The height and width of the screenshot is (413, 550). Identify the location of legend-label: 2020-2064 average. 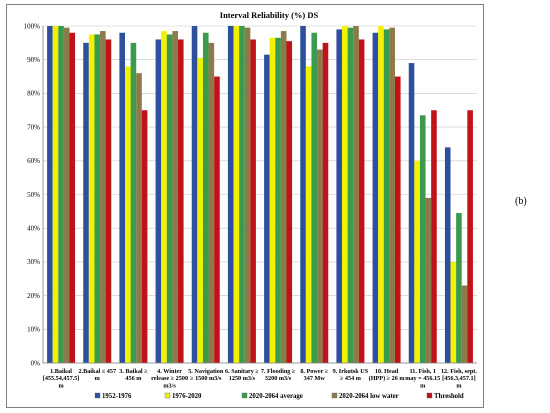
(276, 396).